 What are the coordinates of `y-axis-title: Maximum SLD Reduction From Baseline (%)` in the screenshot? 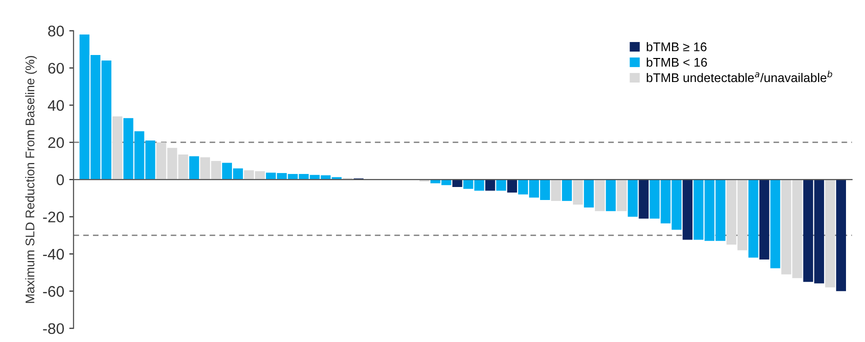 It's located at (31, 179).